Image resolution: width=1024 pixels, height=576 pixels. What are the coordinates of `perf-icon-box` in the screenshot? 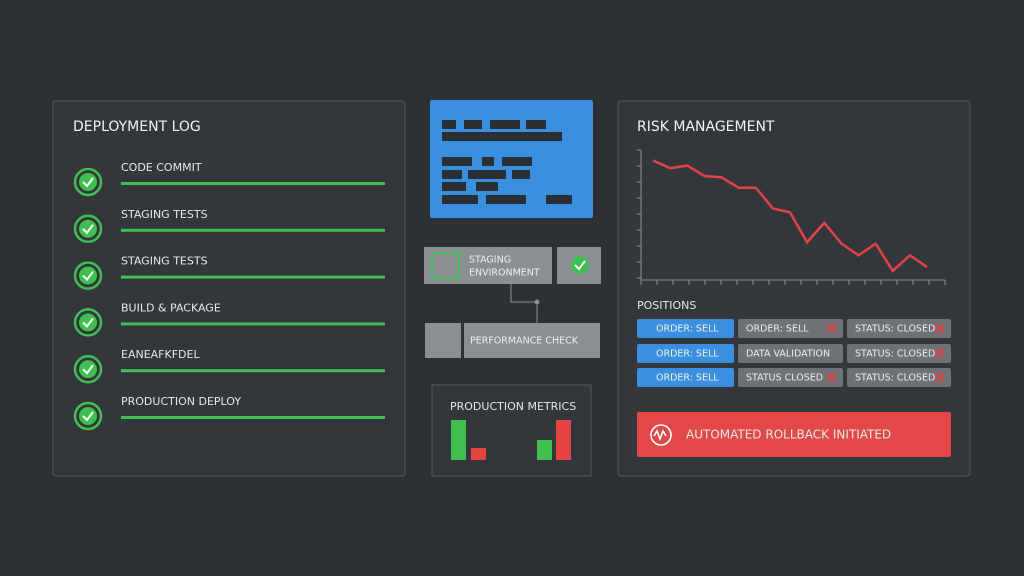 It's located at (443, 340).